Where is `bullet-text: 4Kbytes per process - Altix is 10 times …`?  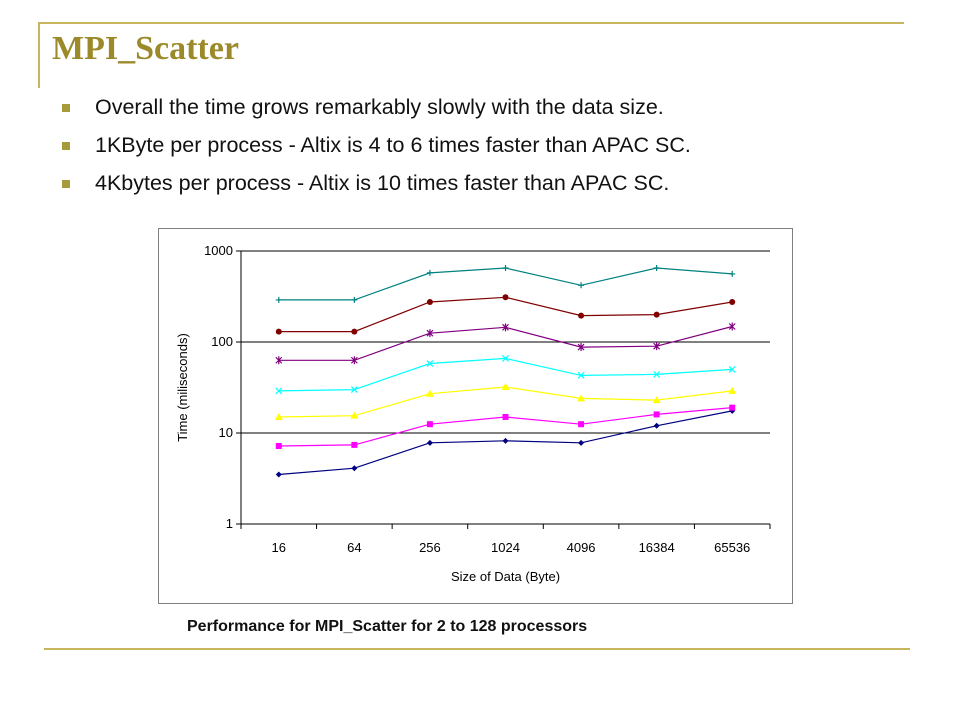 bullet-text: 4Kbytes per process - Altix is 10 times … is located at coordinates (382, 183).